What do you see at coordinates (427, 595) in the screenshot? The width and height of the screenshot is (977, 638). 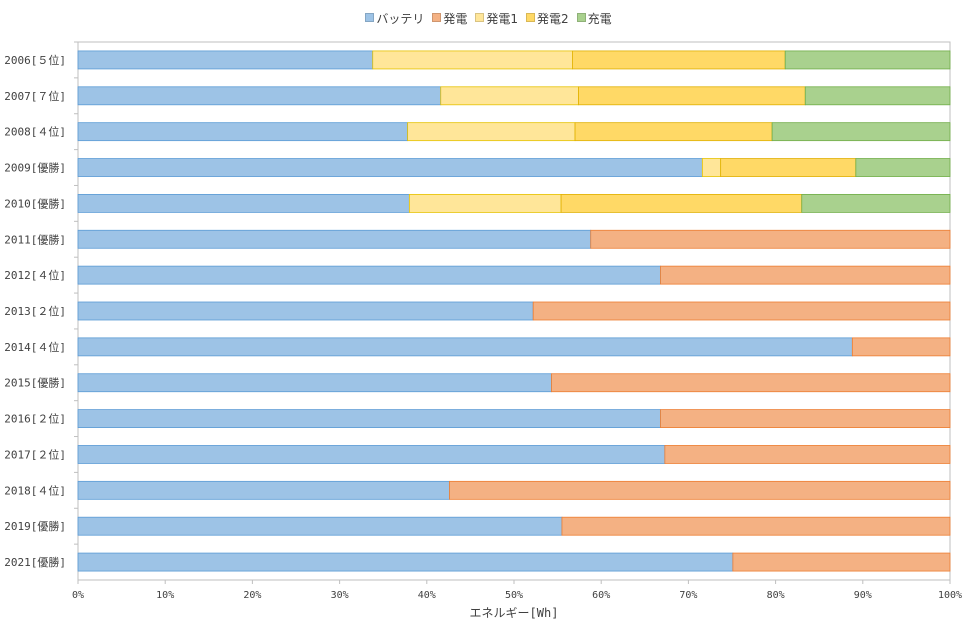 I see `x-tick-label: 40%` at bounding box center [427, 595].